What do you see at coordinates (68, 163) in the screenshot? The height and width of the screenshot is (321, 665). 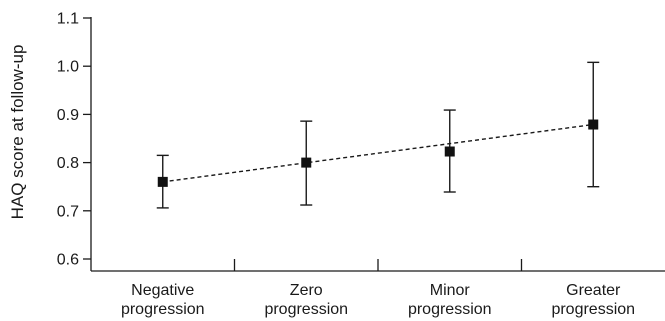 I see `y-tick-label: 0.8` at bounding box center [68, 163].